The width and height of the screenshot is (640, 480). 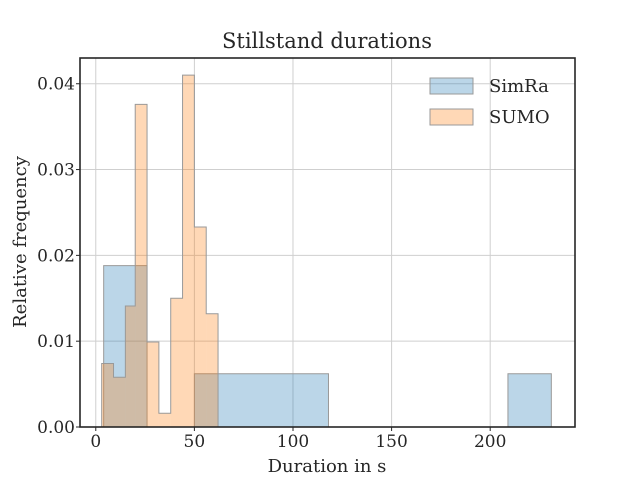 I want to click on x-tick-label: 100, so click(x=293, y=442).